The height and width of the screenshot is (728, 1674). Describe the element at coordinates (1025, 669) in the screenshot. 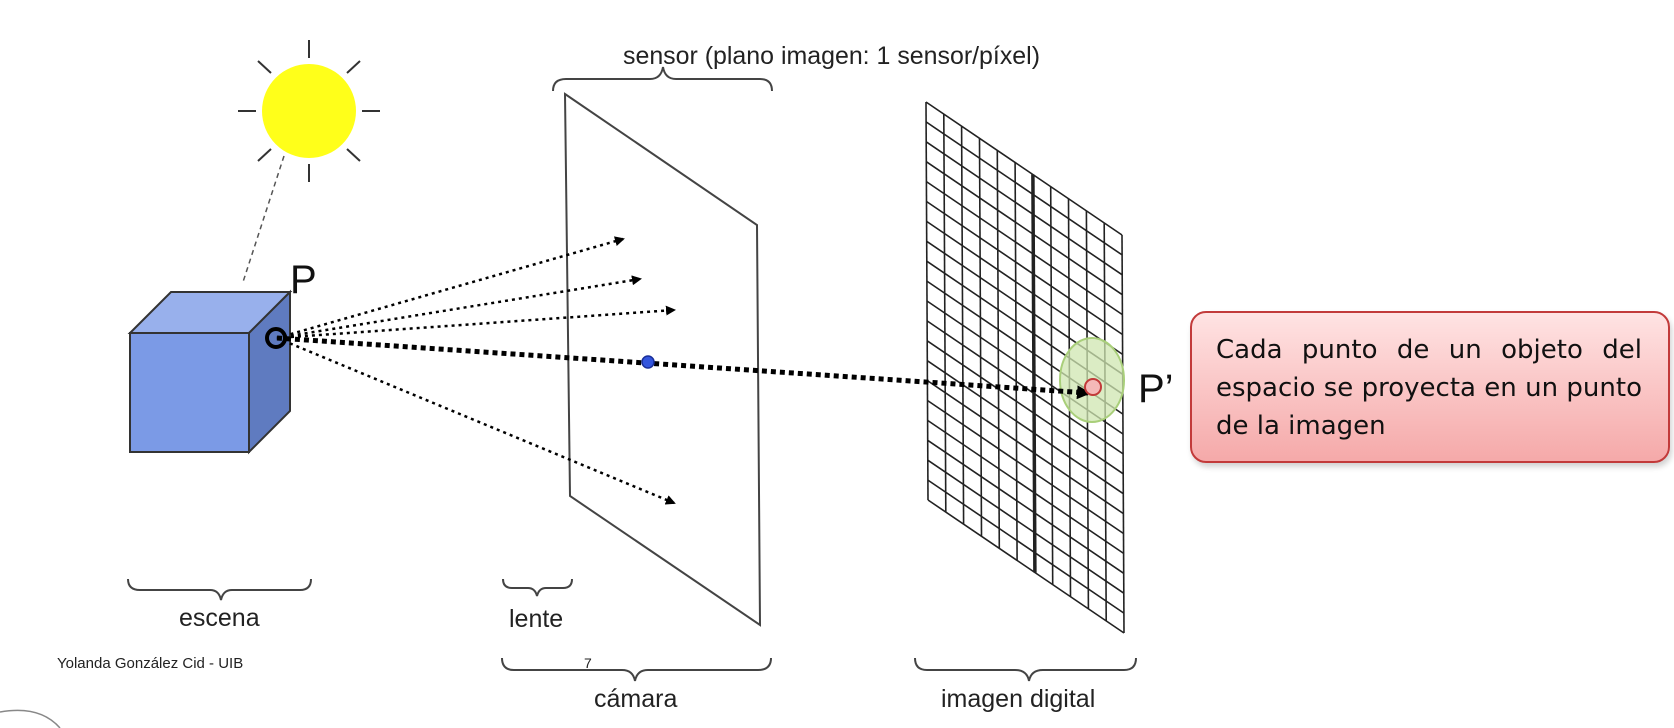

I see `imagen-brace` at that location.